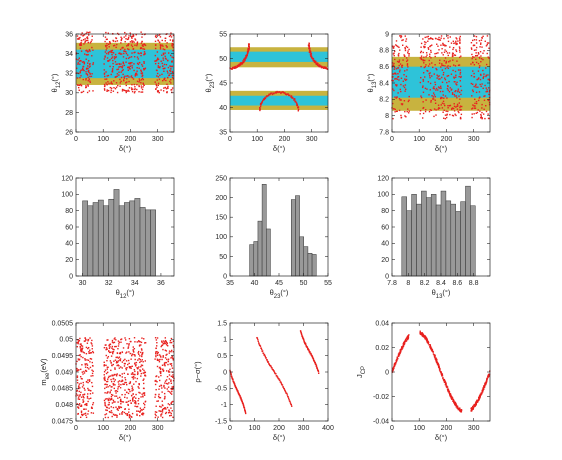 This screenshot has height=460, width=562. Describe the element at coordinates (441, 372) in the screenshot. I see `axes-frame` at that location.